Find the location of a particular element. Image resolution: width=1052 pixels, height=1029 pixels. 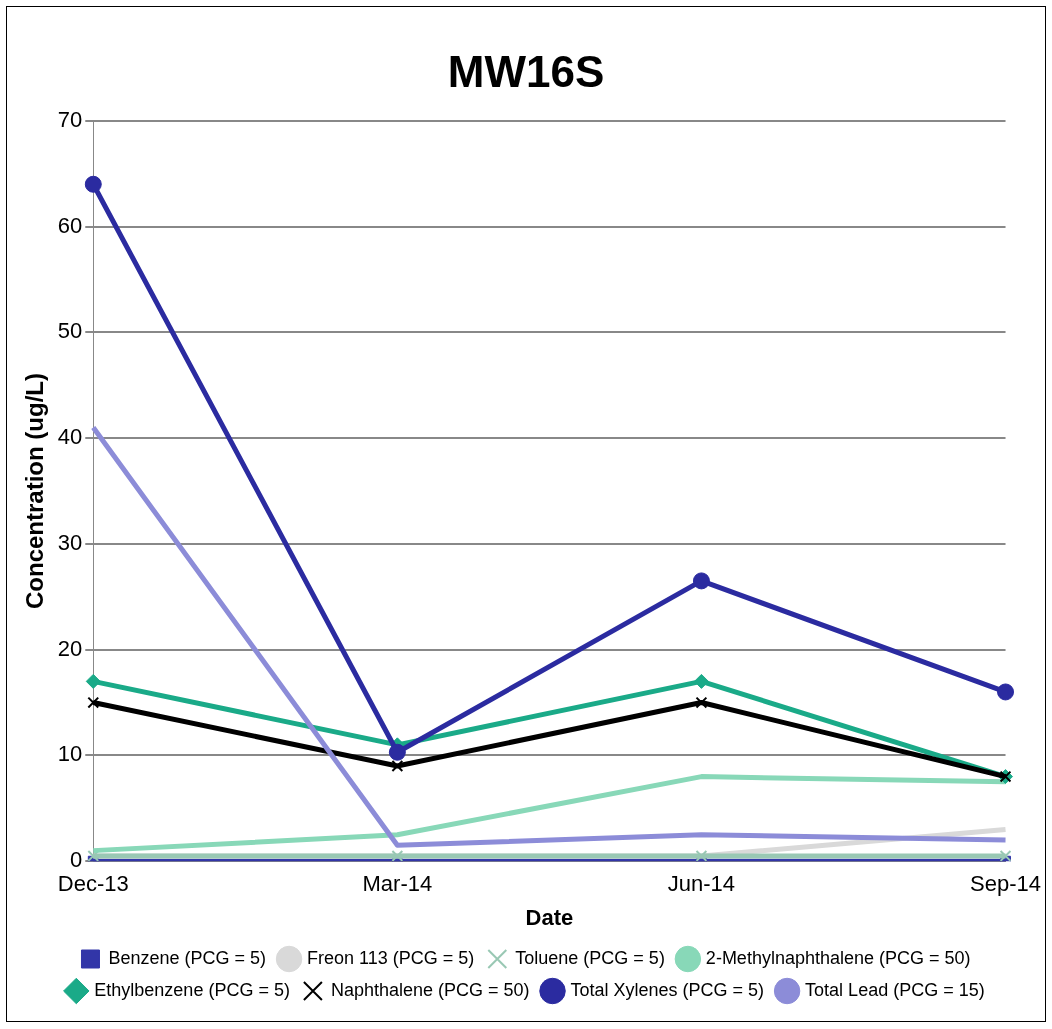

legend-label: Ethylbenzene (PCG = 5) is located at coordinates (192, 989).